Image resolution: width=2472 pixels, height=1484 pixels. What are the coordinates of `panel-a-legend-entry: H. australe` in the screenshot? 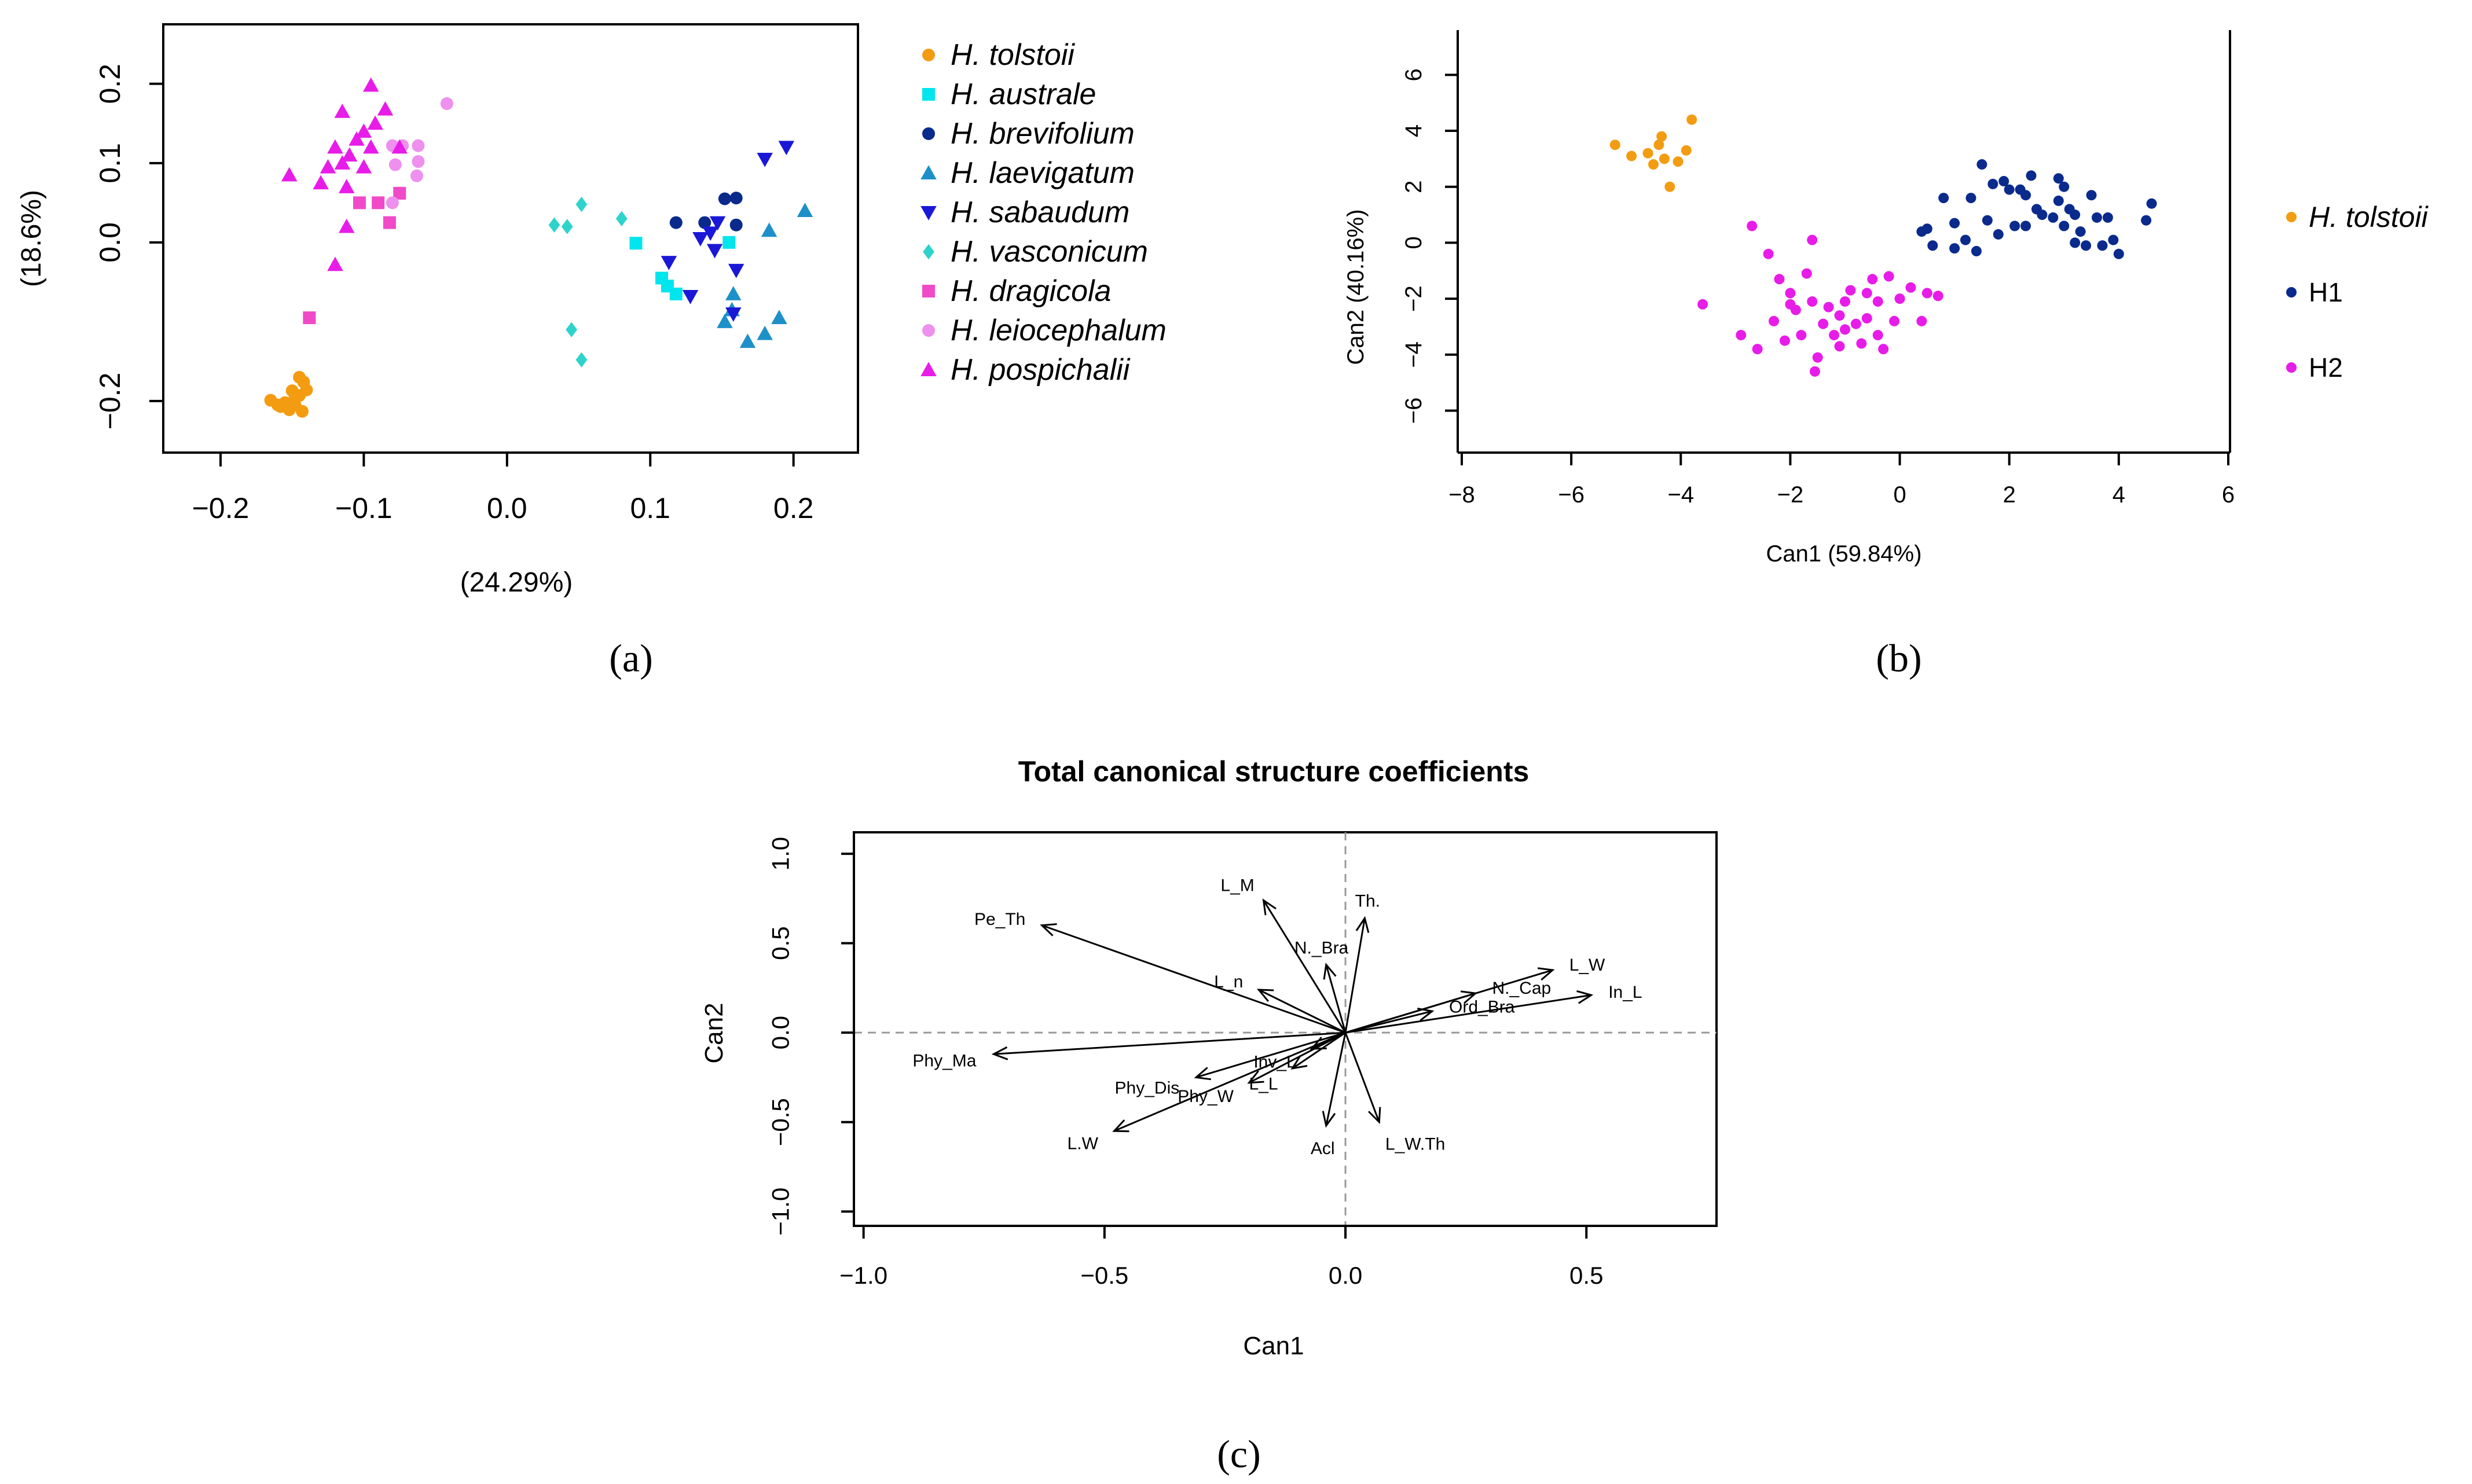 It's located at (1023, 95).